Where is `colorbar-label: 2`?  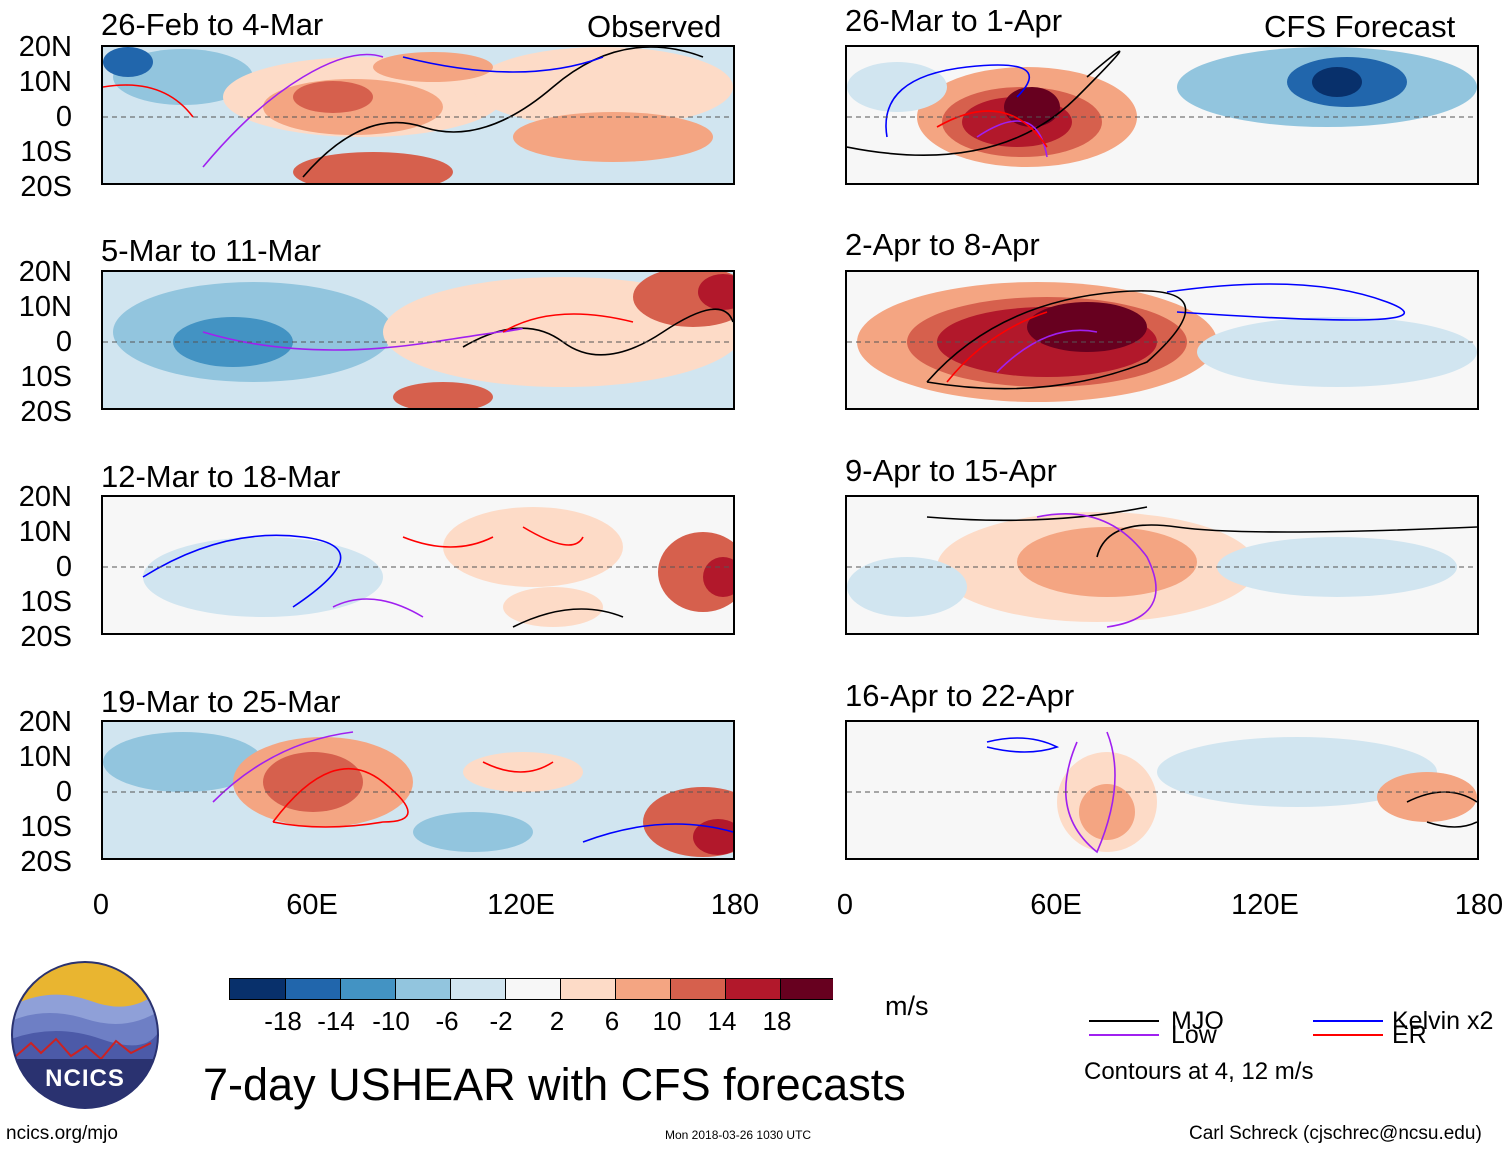 colorbar-label: 2 is located at coordinates (557, 1021).